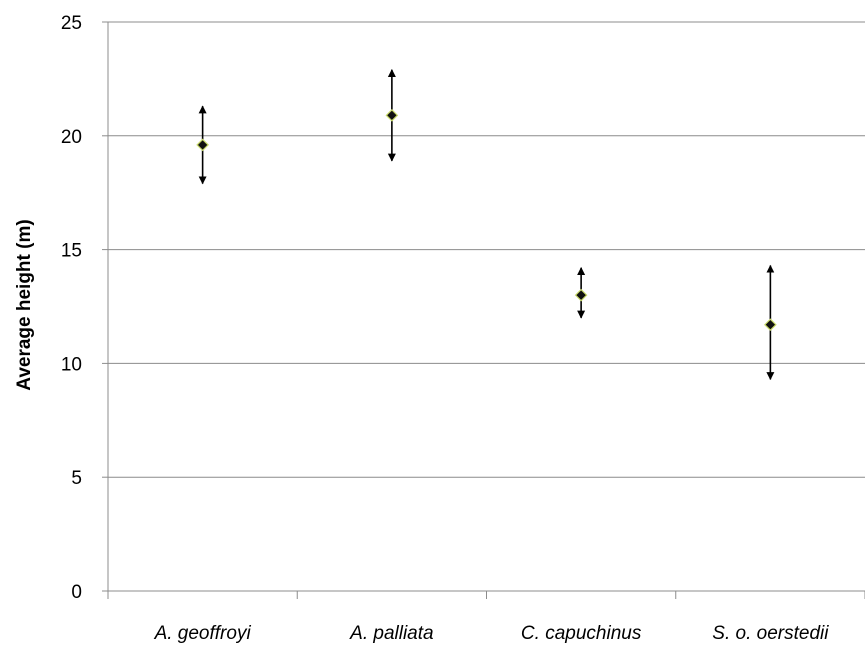 Image resolution: width=865 pixels, height=645 pixels. Describe the element at coordinates (581, 633) in the screenshot. I see `category-label: C. capuchinus` at that location.